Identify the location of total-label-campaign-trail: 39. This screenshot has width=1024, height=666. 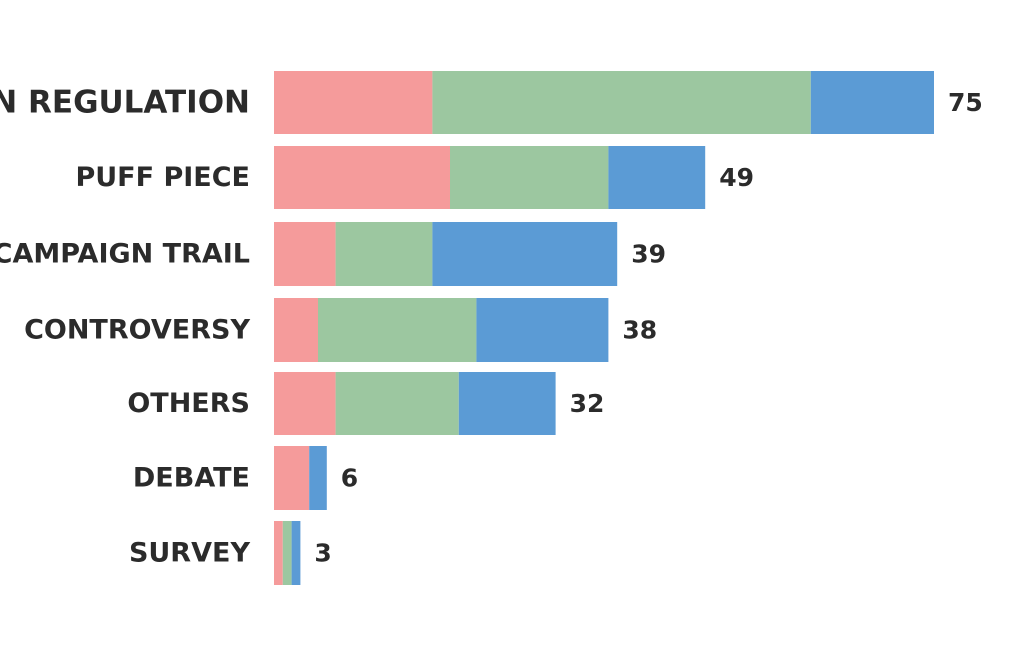
(648, 254).